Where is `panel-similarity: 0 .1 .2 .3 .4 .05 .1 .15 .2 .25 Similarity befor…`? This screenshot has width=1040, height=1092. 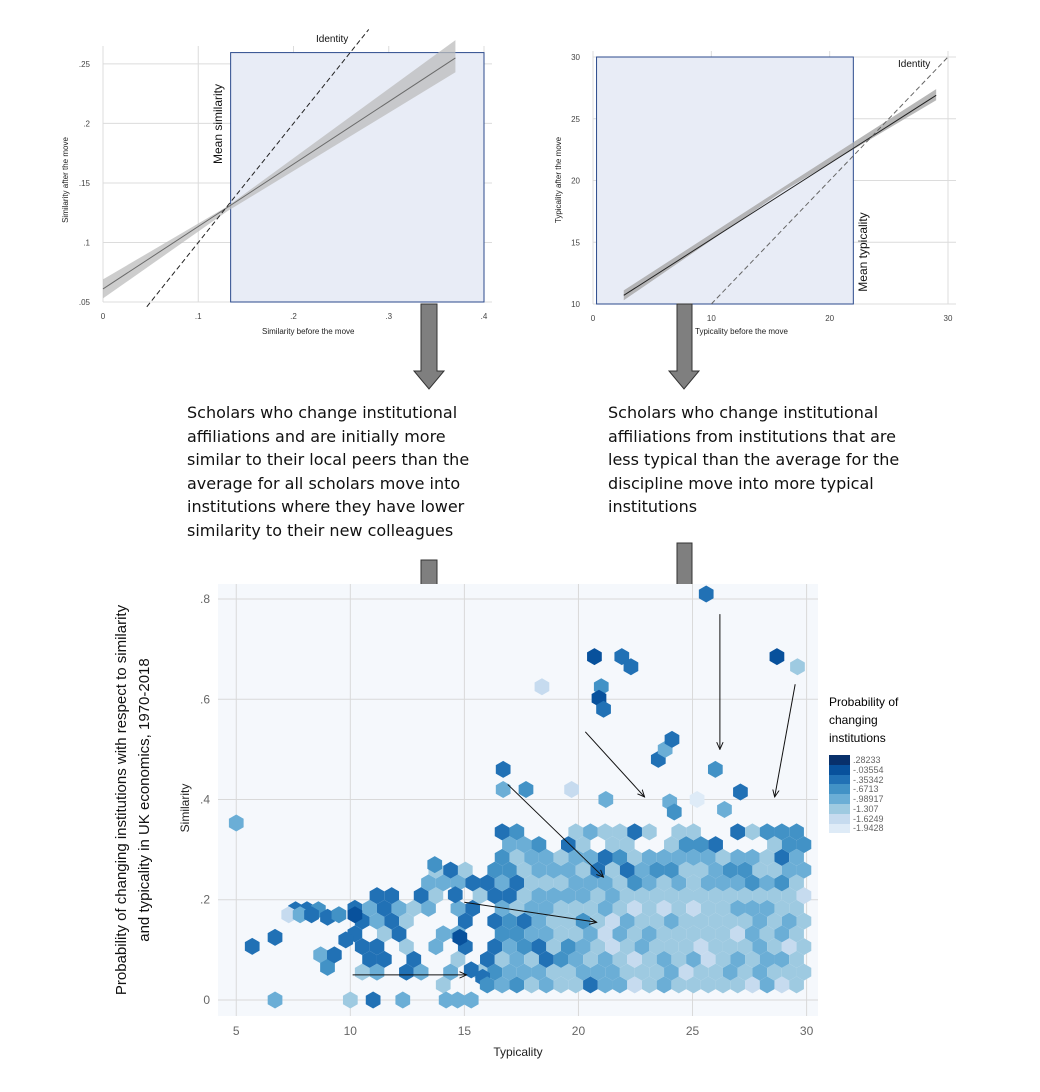 panel-similarity: 0 .1 .2 .3 .4 .05 .1 .15 .2 .25 Similarity befor… is located at coordinates (276, 182).